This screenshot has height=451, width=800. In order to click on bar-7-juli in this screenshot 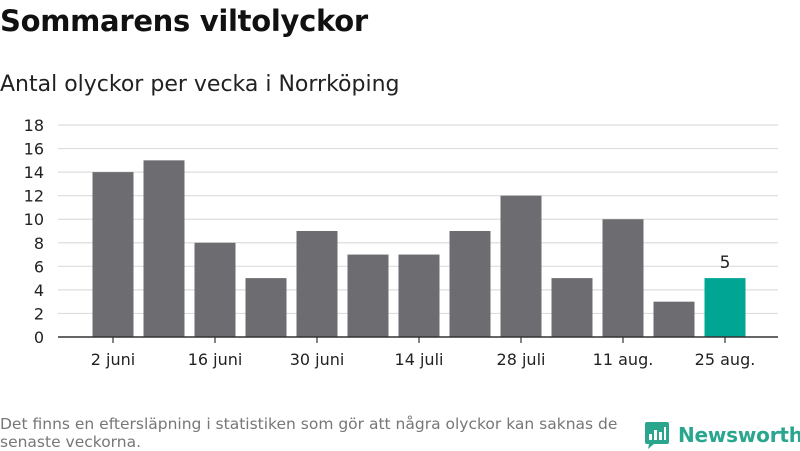, I will do `click(368, 295)`.